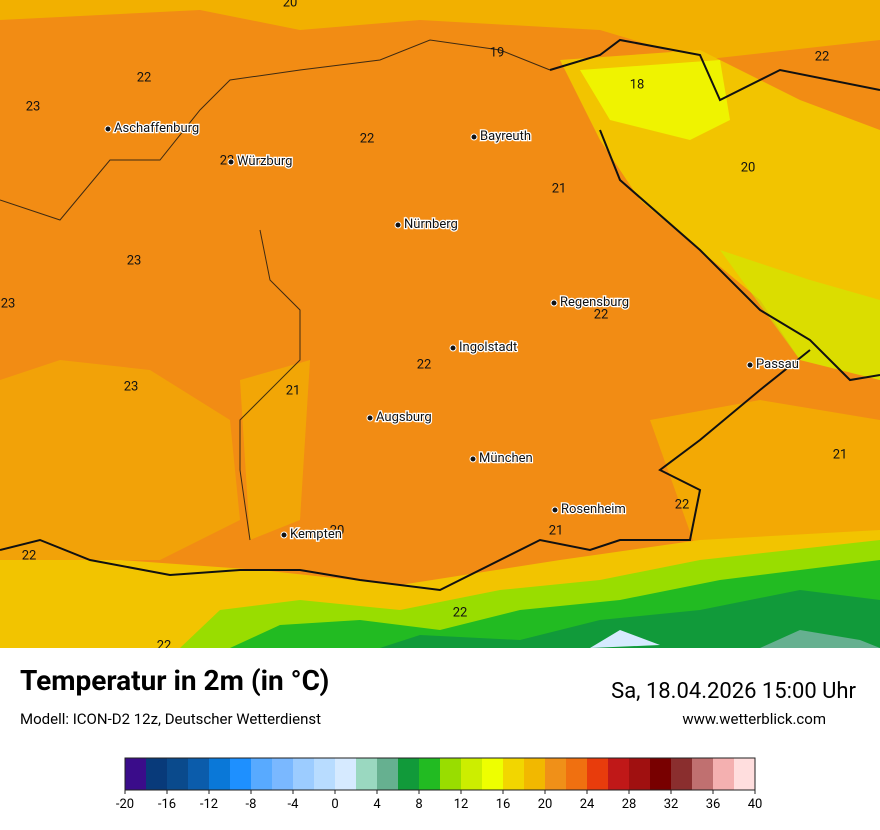 This screenshot has height=830, width=880. Describe the element at coordinates (418, 804) in the screenshot. I see `colorbar-tick-label: 8` at that location.